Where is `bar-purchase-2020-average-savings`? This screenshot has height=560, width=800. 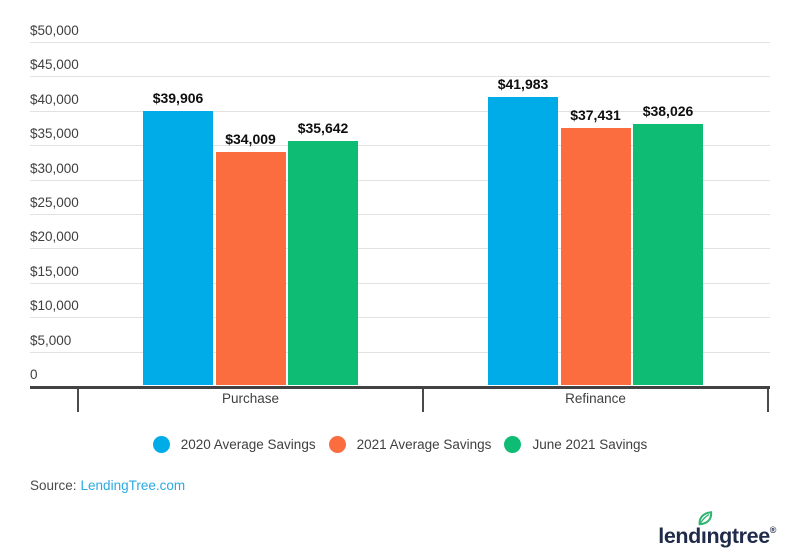
bar-purchase-2020-average-savings is located at coordinates (178, 248).